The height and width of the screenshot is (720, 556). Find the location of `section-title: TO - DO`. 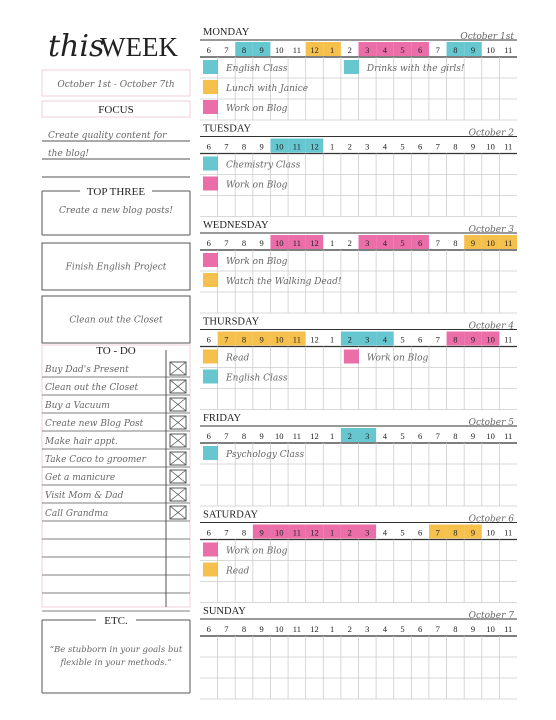

section-title: TO - DO is located at coordinates (116, 351).